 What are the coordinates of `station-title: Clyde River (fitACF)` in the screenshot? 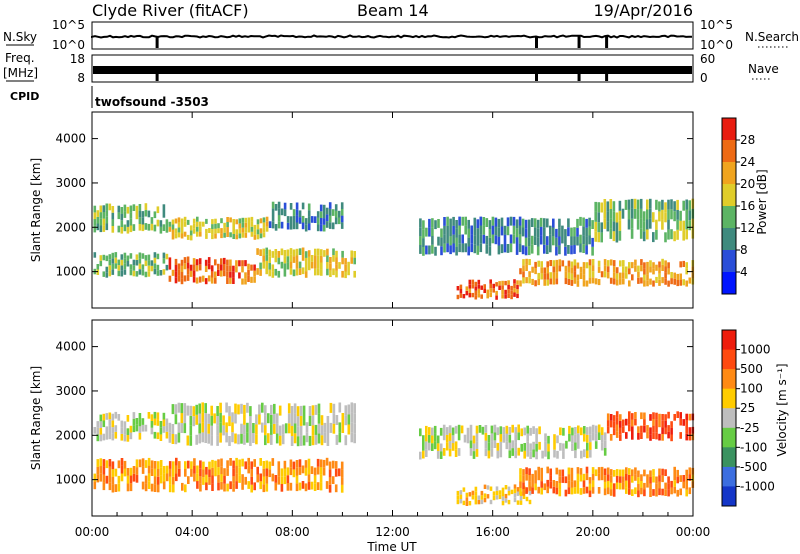 It's located at (170, 10).